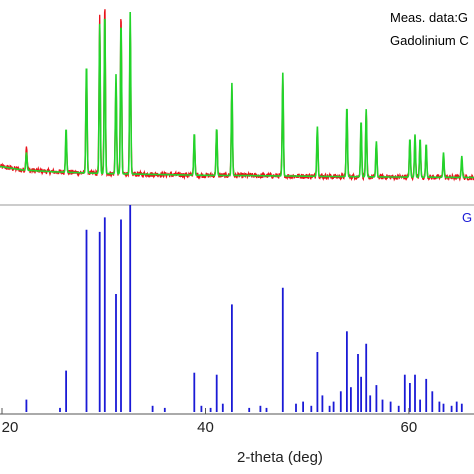 The width and height of the screenshot is (474, 474). Describe the element at coordinates (409, 427) in the screenshot. I see `x-tick-label-2: 60` at that location.